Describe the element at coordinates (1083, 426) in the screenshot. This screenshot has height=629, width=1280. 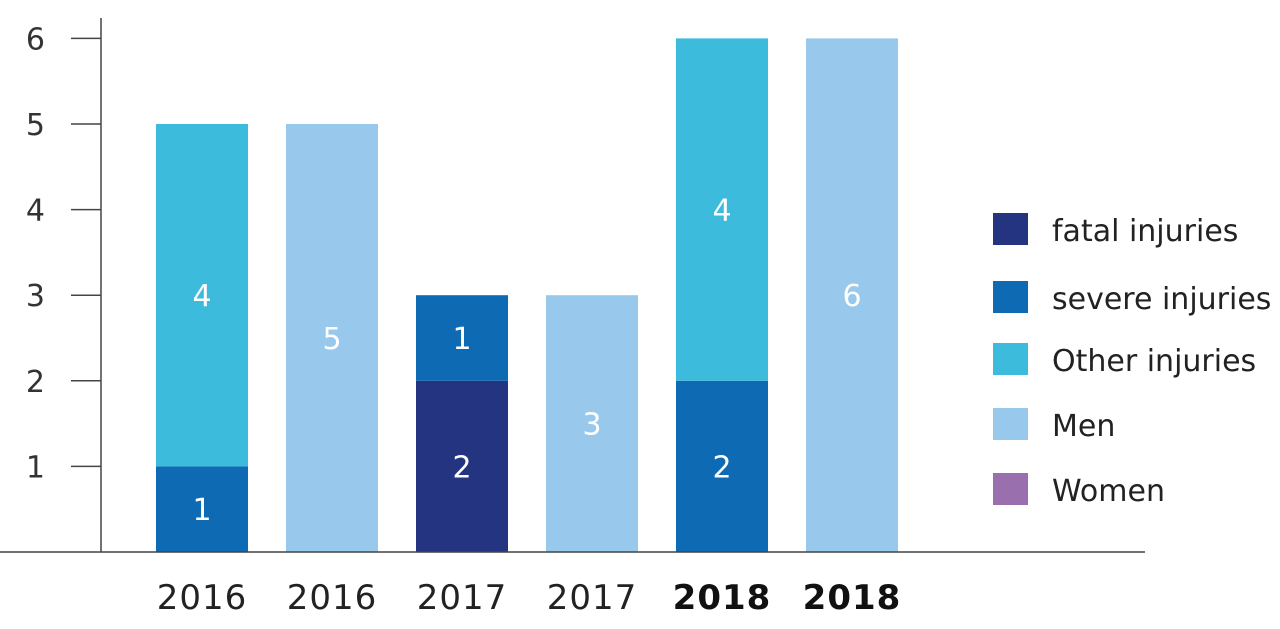
I see `legend-label: Men` at that location.